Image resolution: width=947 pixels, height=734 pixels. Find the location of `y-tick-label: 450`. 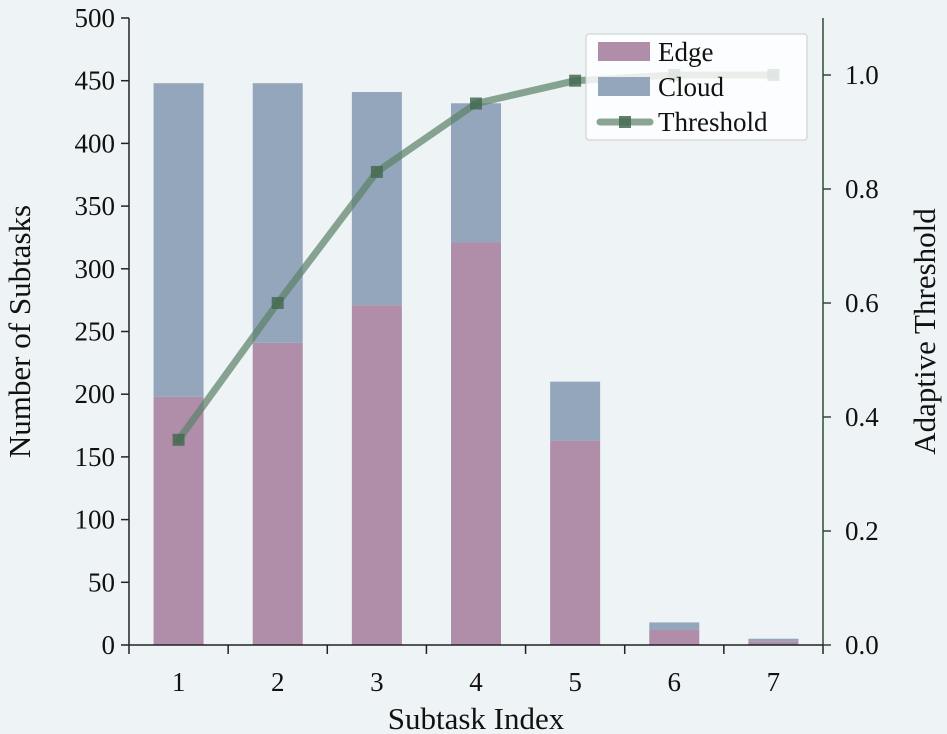

y-tick-label: 450 is located at coordinates (95, 81).